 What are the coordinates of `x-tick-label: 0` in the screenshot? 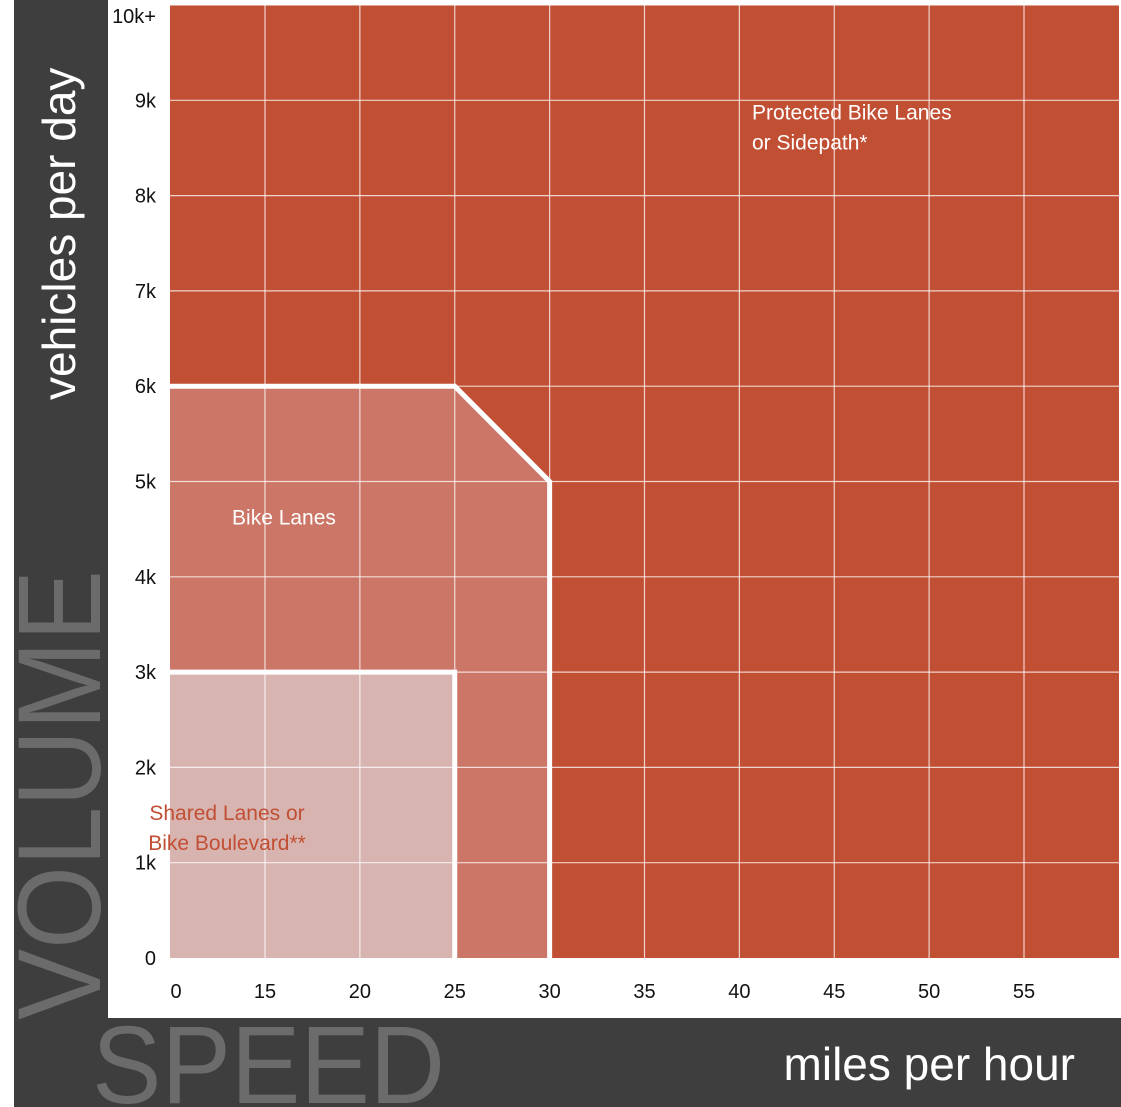 It's located at (175, 992).